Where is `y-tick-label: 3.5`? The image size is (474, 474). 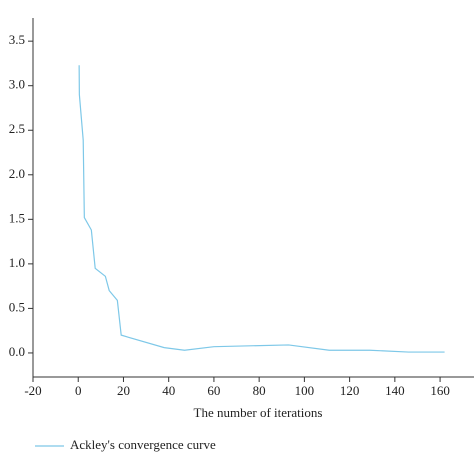
y-tick-label: 3.5 is located at coordinates (17, 39).